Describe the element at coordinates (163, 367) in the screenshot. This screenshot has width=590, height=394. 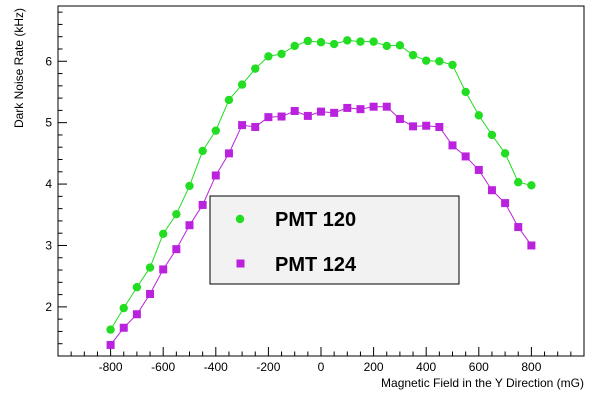
I see `x-tick-label: -600` at that location.